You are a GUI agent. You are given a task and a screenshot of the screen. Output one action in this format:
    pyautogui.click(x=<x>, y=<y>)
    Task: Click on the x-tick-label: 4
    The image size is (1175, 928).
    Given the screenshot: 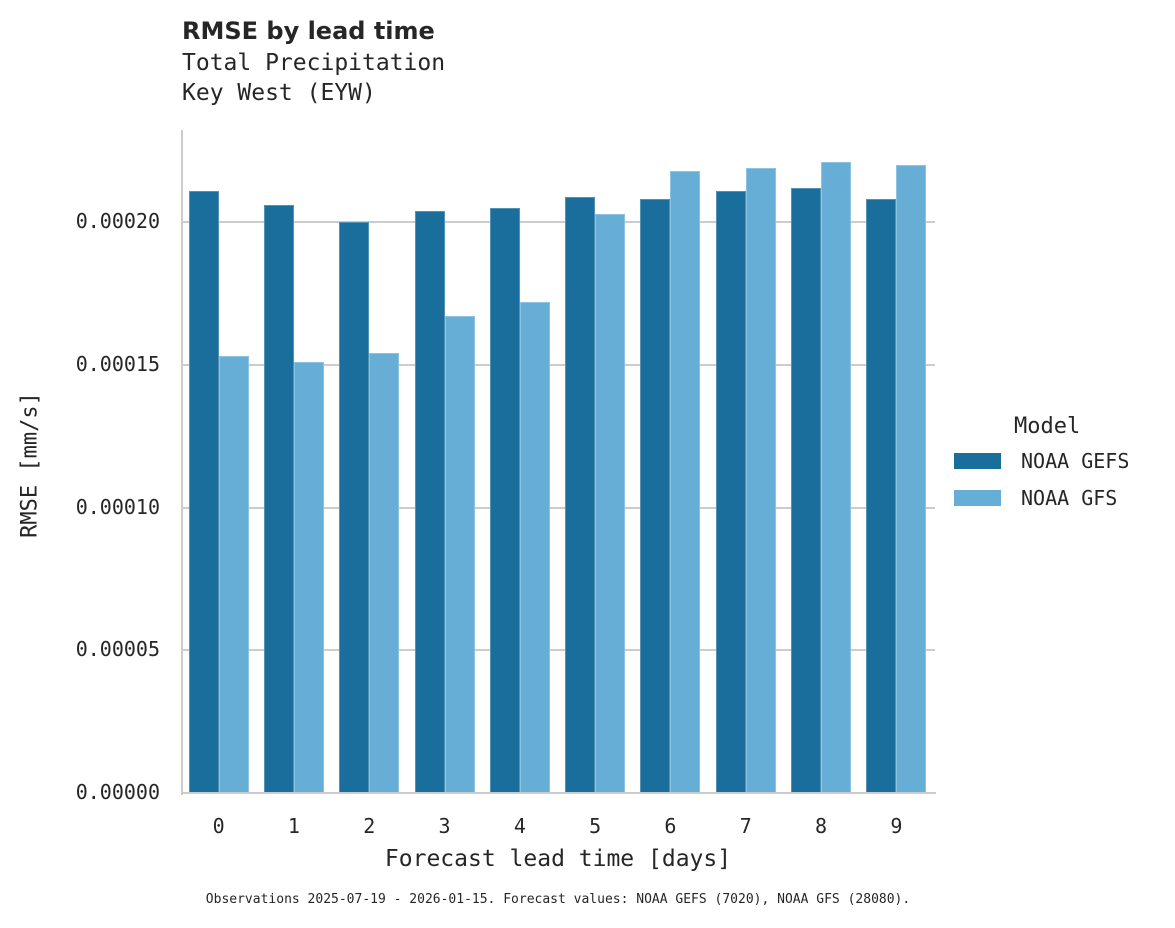 What is the action you would take?
    pyautogui.click(x=519, y=826)
    